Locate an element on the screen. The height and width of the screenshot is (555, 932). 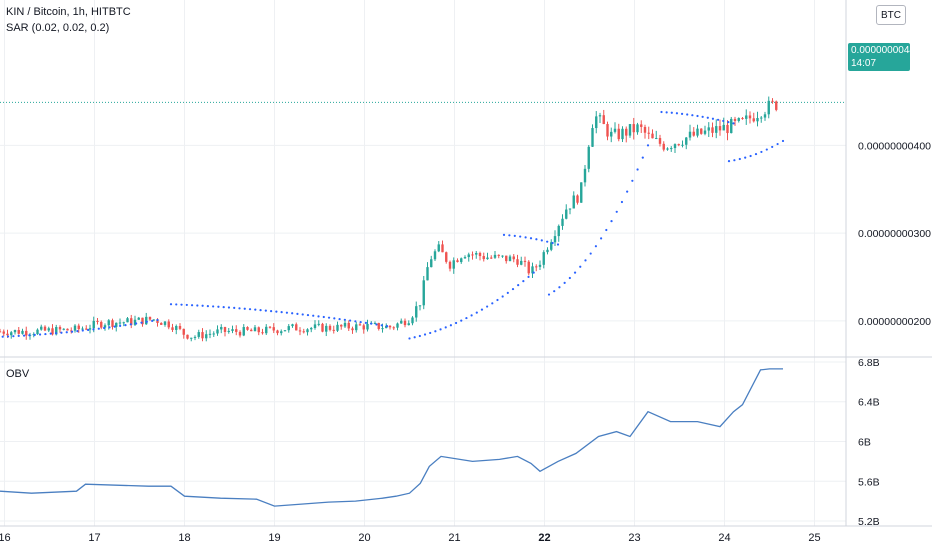
sar-indicator-label: SAR (0.02, 0.02, 0.2) is located at coordinates (58, 28).